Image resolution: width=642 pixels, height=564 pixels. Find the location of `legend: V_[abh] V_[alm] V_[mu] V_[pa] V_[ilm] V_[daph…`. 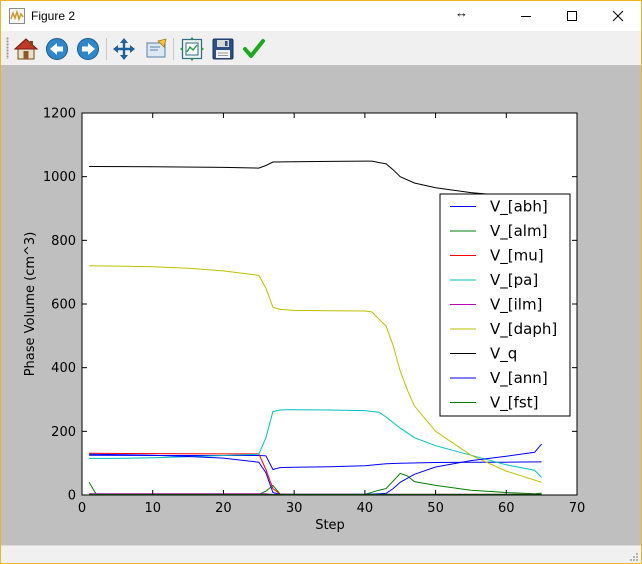

legend: V_[abh] V_[alm] V_[mu] V_[pa] V_[ilm] V_[daph… is located at coordinates (505, 305).